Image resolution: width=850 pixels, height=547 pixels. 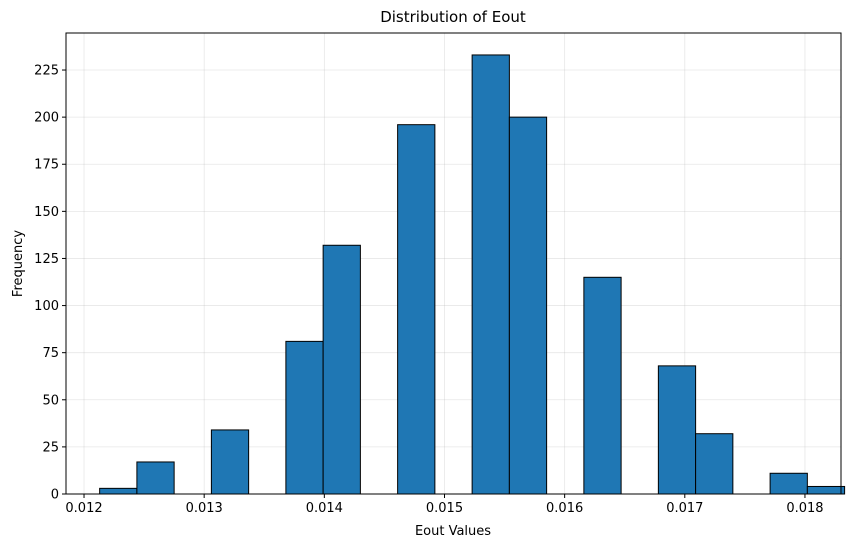 I want to click on x-tick-label: 0.012, so click(x=83, y=508).